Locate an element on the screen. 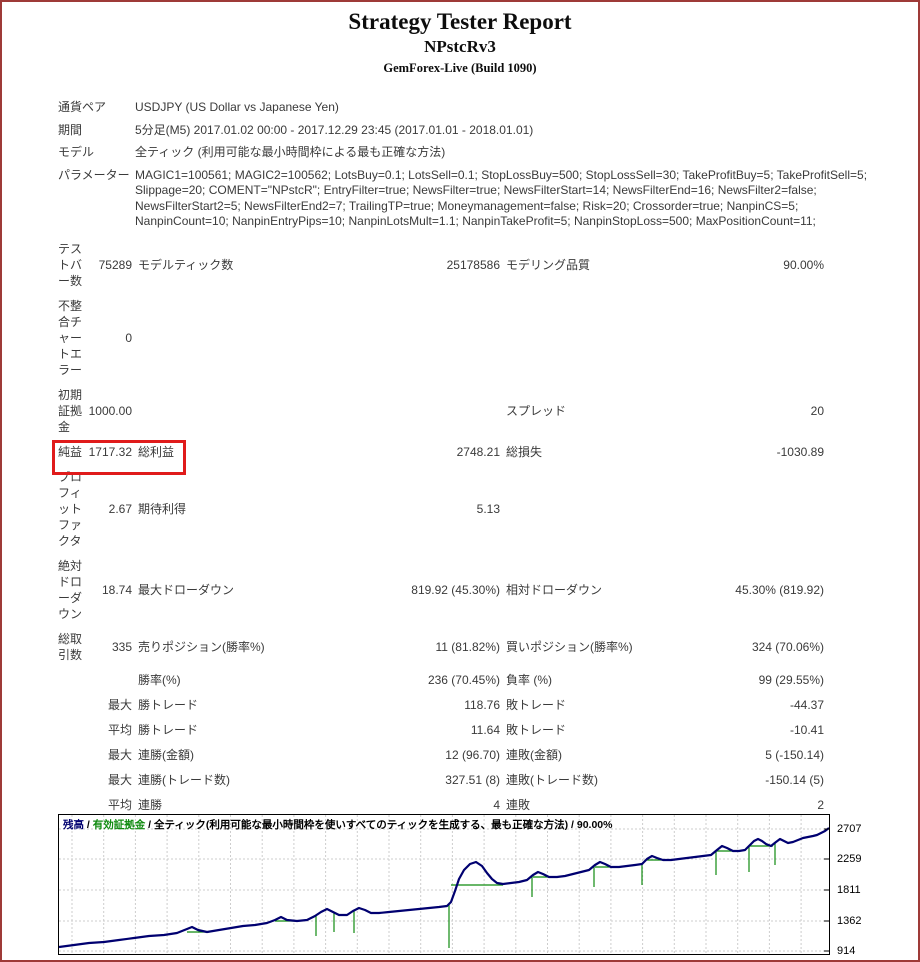 This screenshot has width=920, height=962. cell-text: 5.13 is located at coordinates (488, 508).